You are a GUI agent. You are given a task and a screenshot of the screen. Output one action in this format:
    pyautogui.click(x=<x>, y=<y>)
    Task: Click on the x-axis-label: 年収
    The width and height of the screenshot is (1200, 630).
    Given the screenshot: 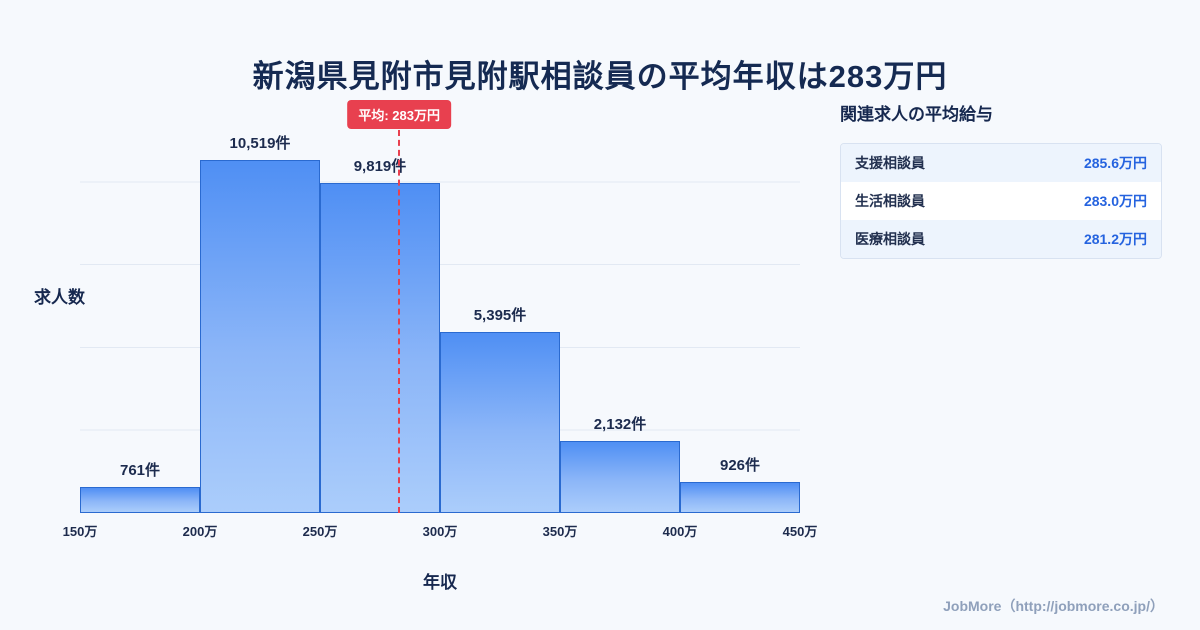 What is the action you would take?
    pyautogui.click(x=440, y=582)
    